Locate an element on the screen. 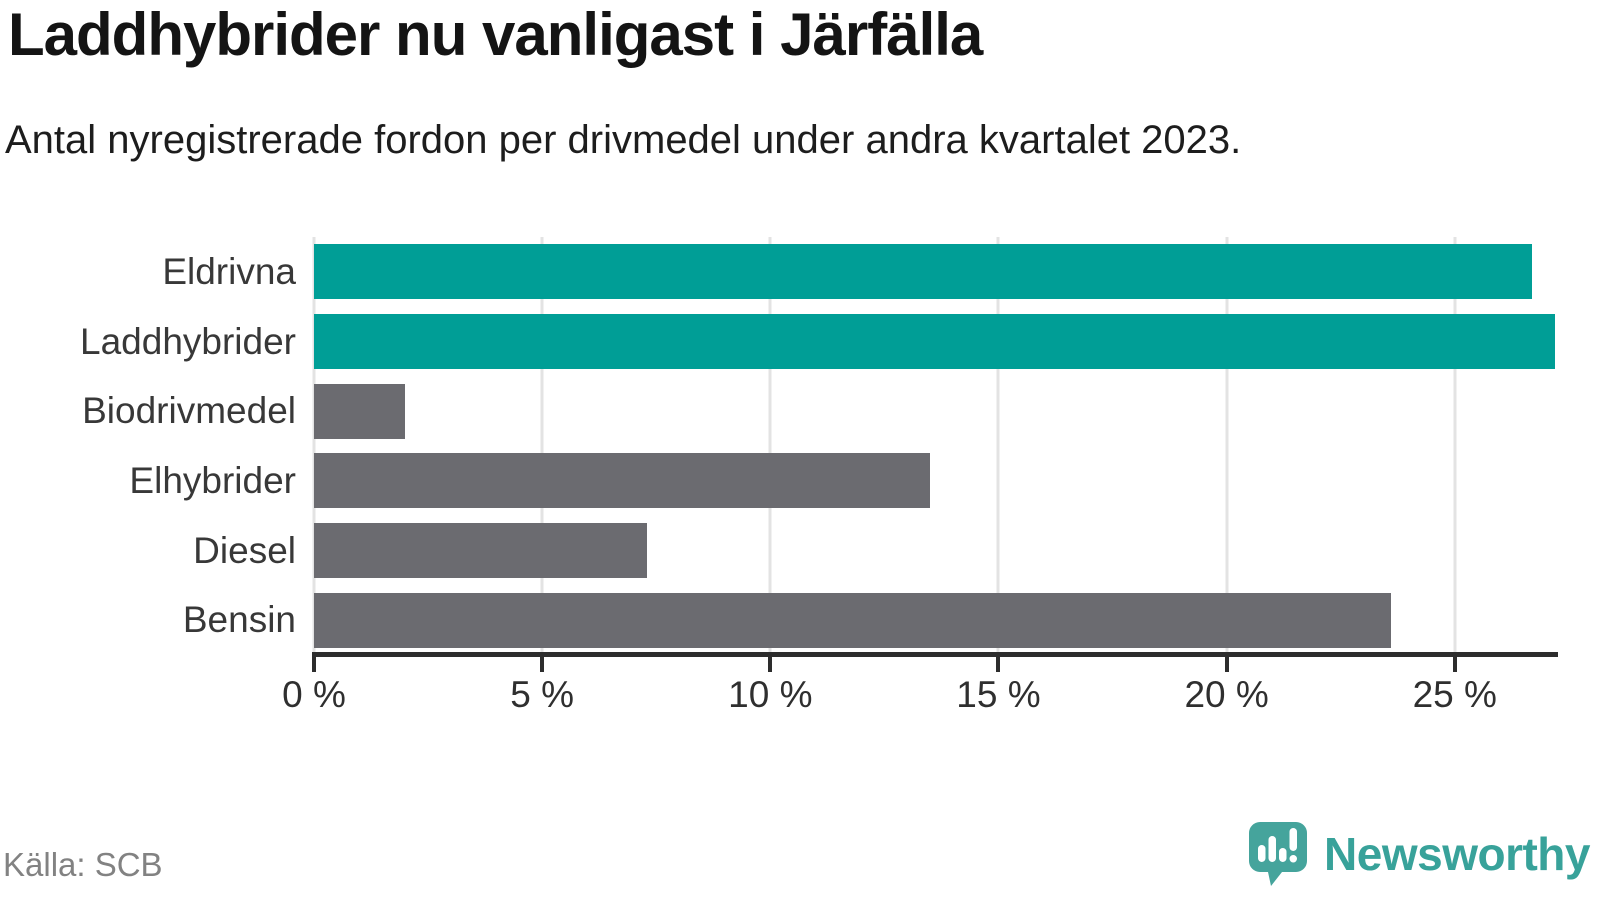 The height and width of the screenshot is (900, 1600). x-axis-tick-labels: 0 % 5 % 10 % 15 % 20 % 25 % is located at coordinates (919, 696).